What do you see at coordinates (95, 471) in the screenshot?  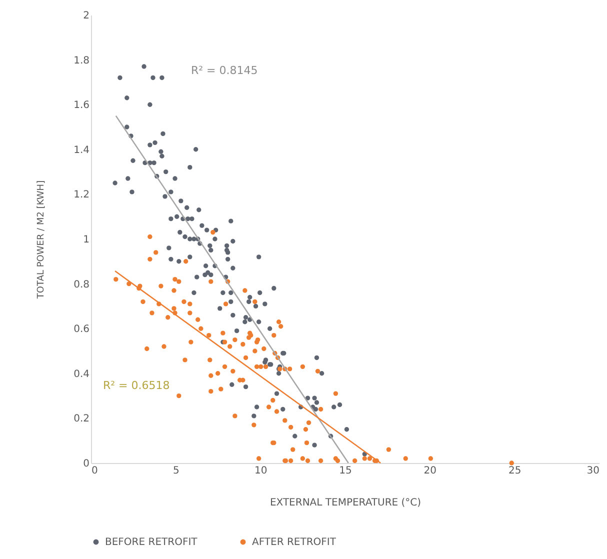 I see `x-tick-label: 0` at bounding box center [95, 471].